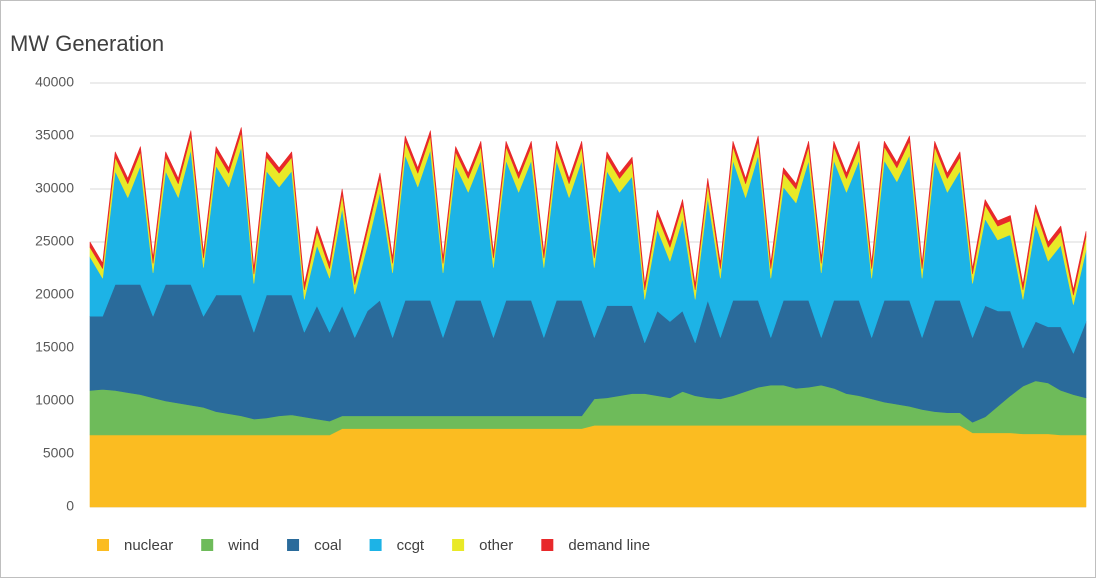  Describe the element at coordinates (243, 545) in the screenshot. I see `legend-label: wind` at that location.